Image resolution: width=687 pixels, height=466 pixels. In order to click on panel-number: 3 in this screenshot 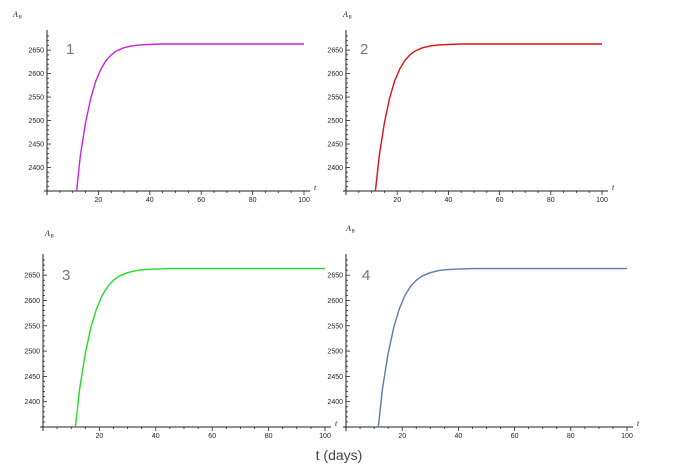, I will do `click(66, 275)`.